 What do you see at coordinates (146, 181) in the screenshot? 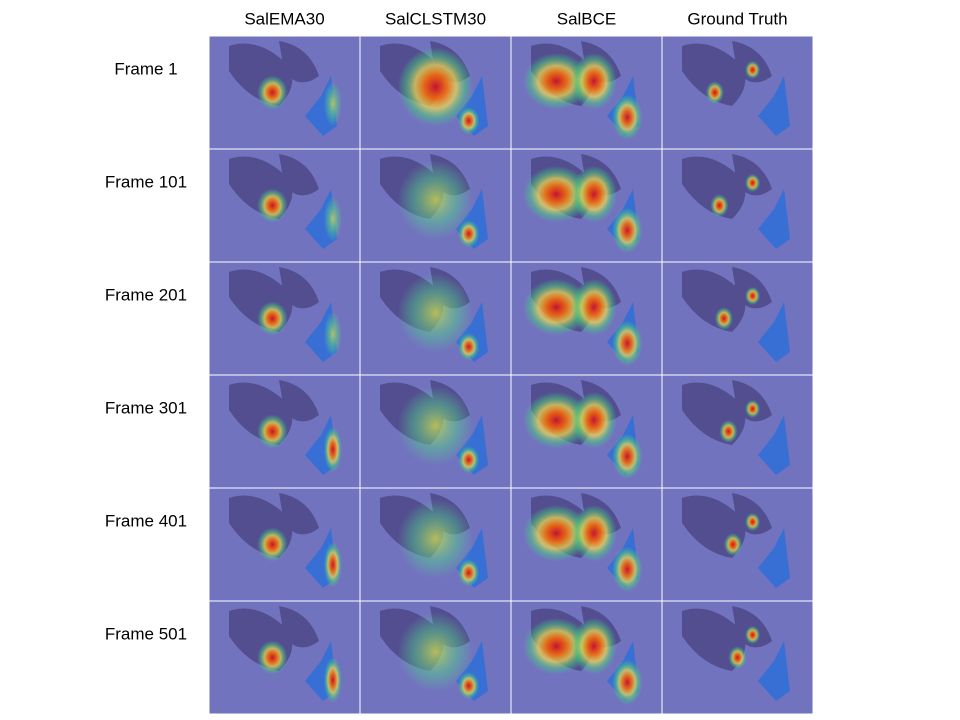
I see `row-label: Frame 101` at bounding box center [146, 181].